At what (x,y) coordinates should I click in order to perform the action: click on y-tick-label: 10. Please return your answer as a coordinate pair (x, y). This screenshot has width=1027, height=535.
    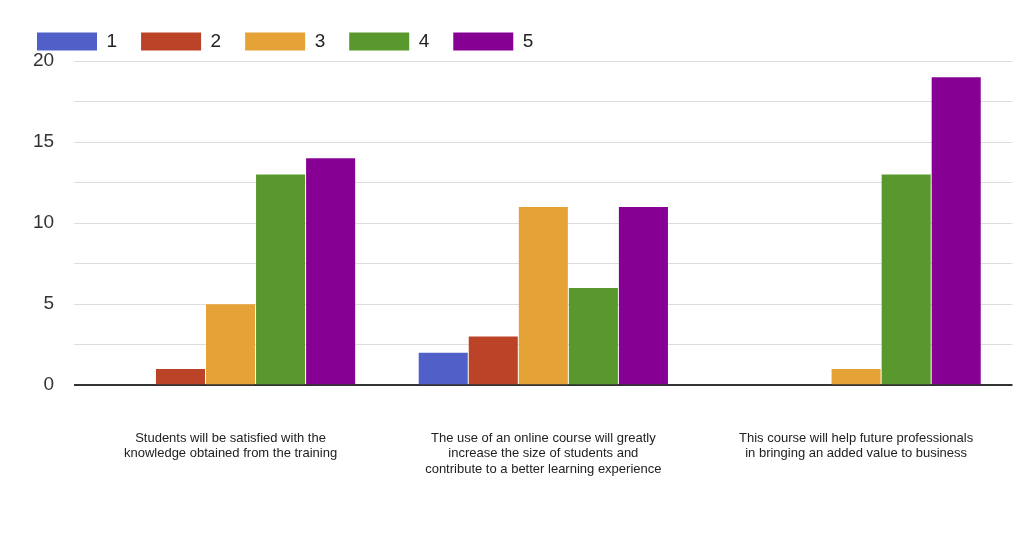
    Looking at the image, I should click on (43, 222).